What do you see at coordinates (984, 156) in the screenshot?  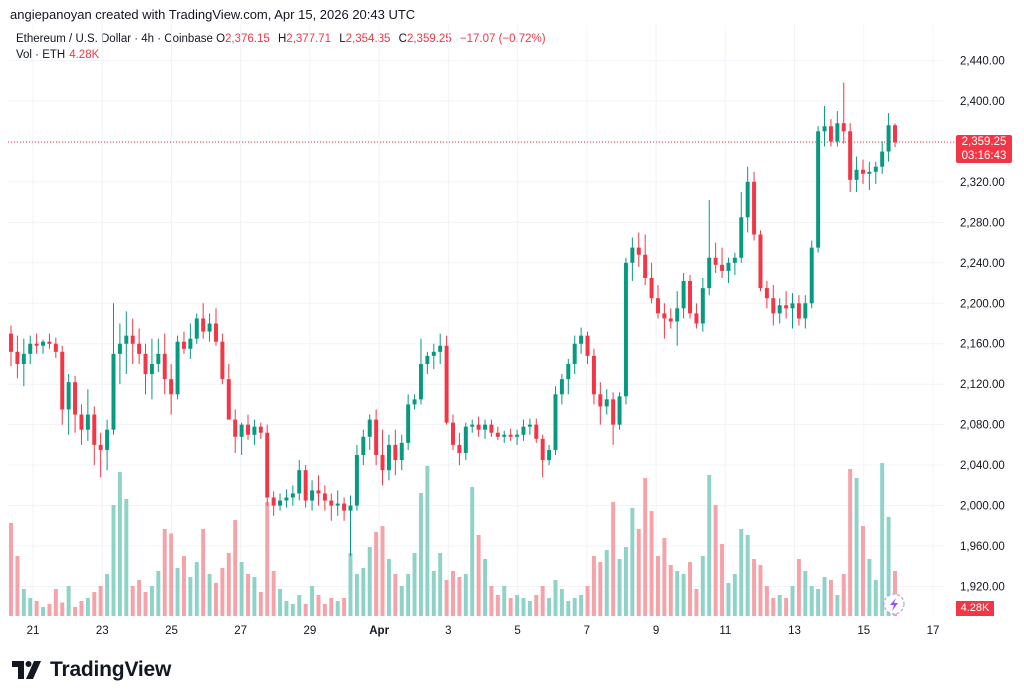 I see `bar-countdown: 03:16:43` at bounding box center [984, 156].